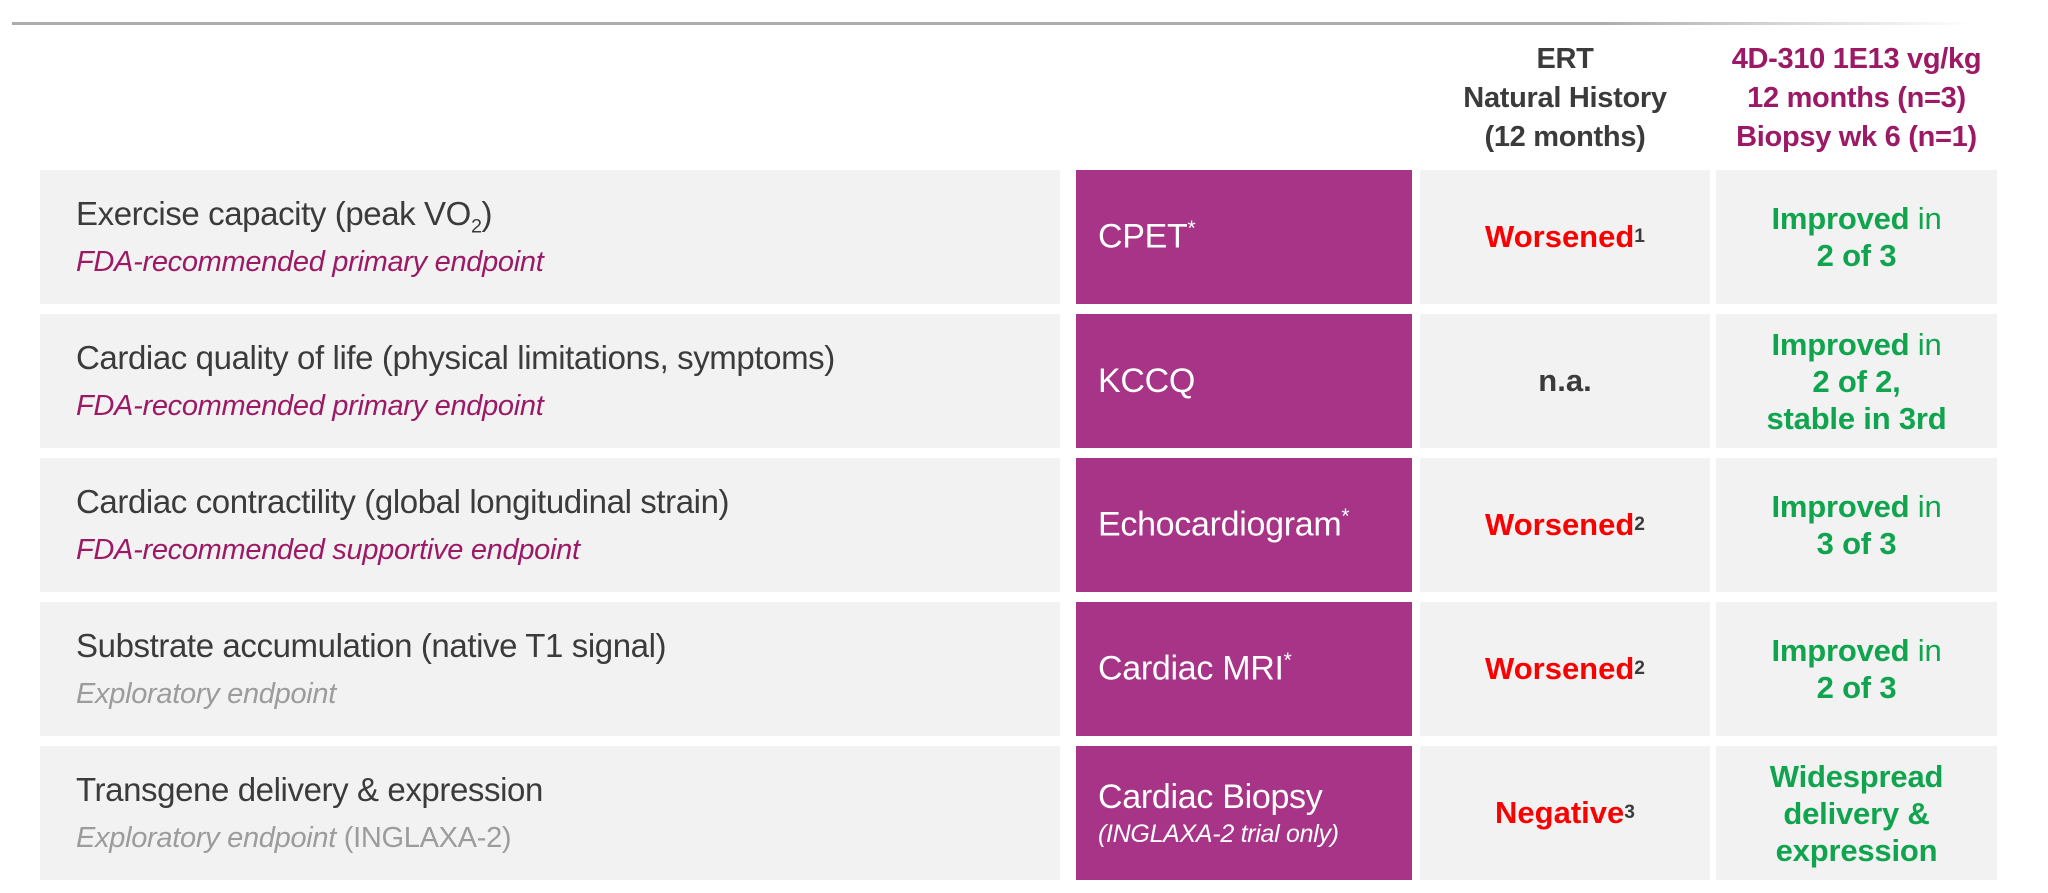 Image resolution: width=2048 pixels, height=893 pixels. Describe the element at coordinates (309, 790) in the screenshot. I see `endpoint-title-text: Transgene delivery & expression` at that location.